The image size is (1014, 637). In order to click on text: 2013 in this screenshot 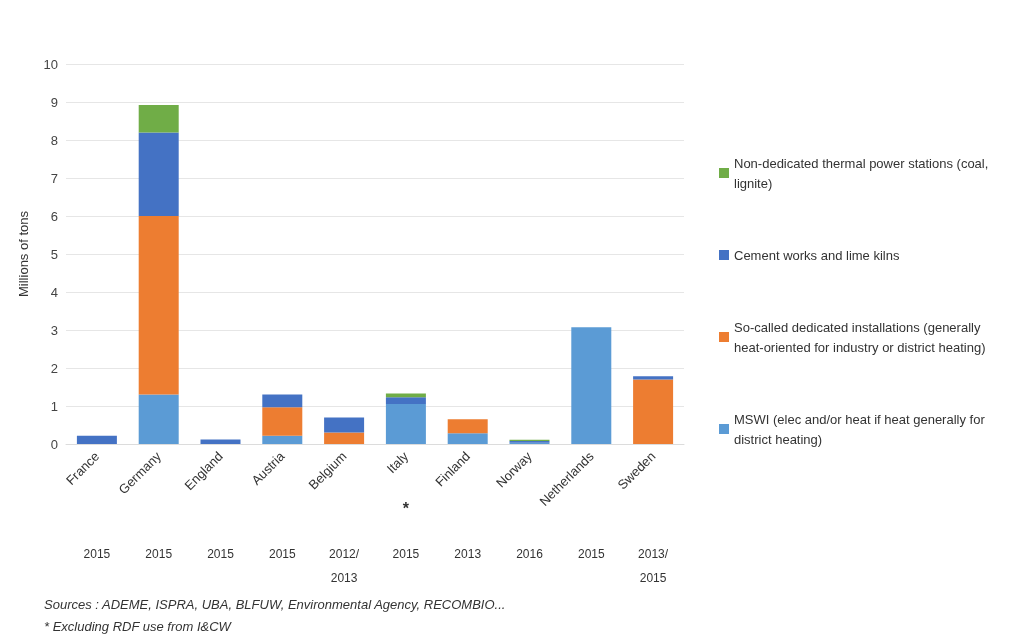, I will do `click(468, 554)`.